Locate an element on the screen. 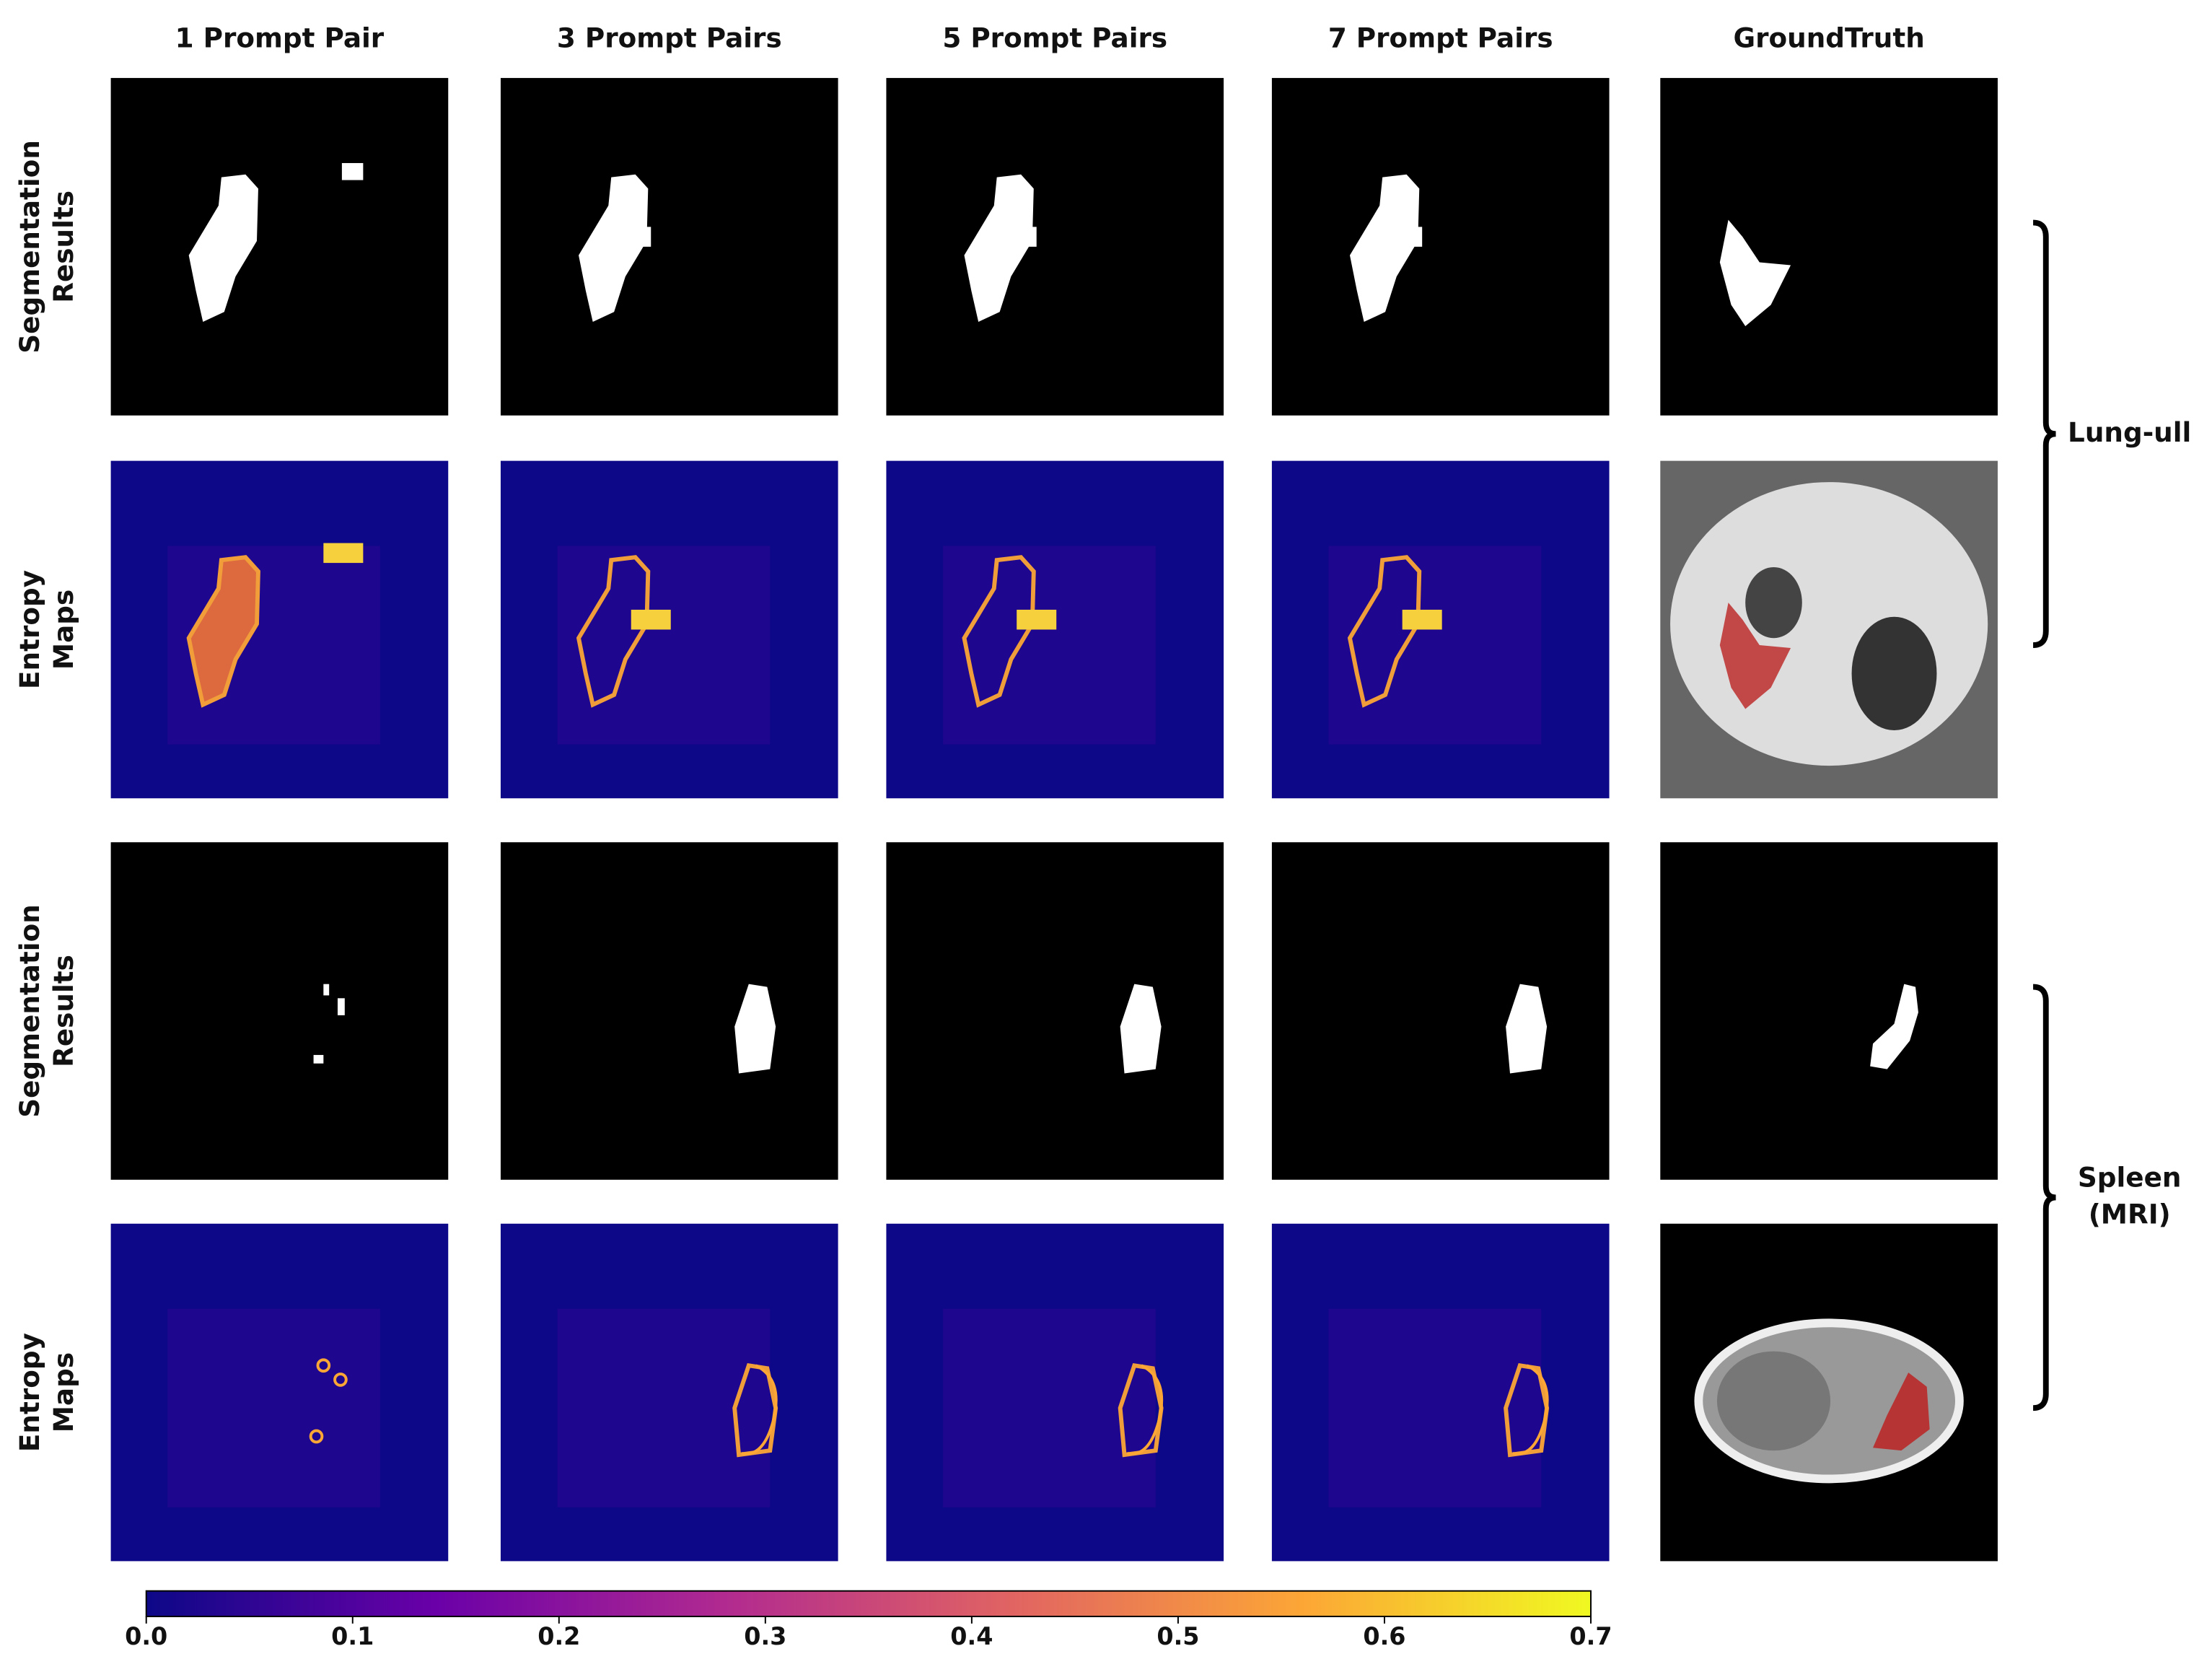 The width and height of the screenshot is (2212, 1659). column-title: 7 Prompt Pairs is located at coordinates (1440, 38).